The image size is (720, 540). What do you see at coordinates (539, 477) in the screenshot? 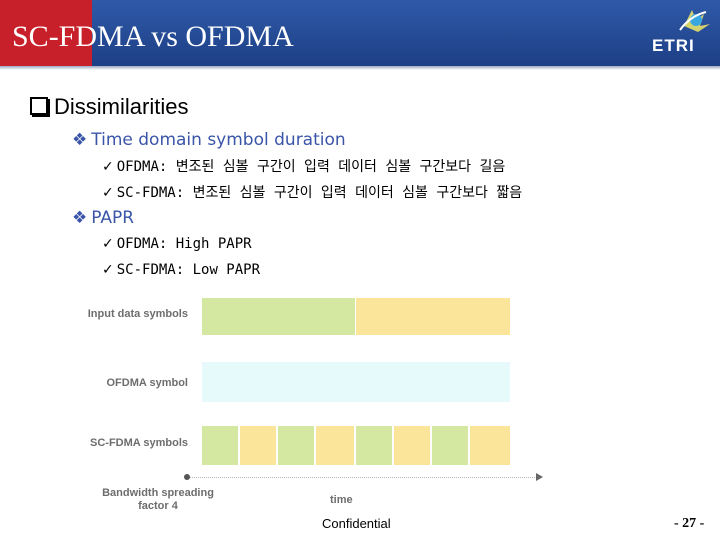
I see `axis-arrow-icon` at bounding box center [539, 477].